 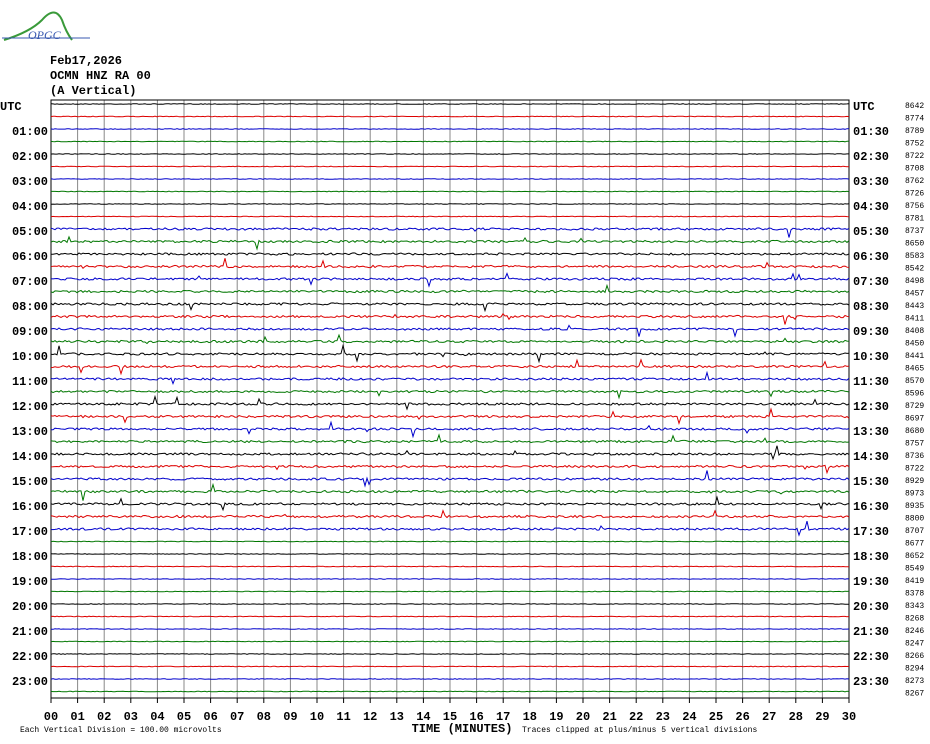 I want to click on x-tick-label: 25, so click(x=716, y=717).